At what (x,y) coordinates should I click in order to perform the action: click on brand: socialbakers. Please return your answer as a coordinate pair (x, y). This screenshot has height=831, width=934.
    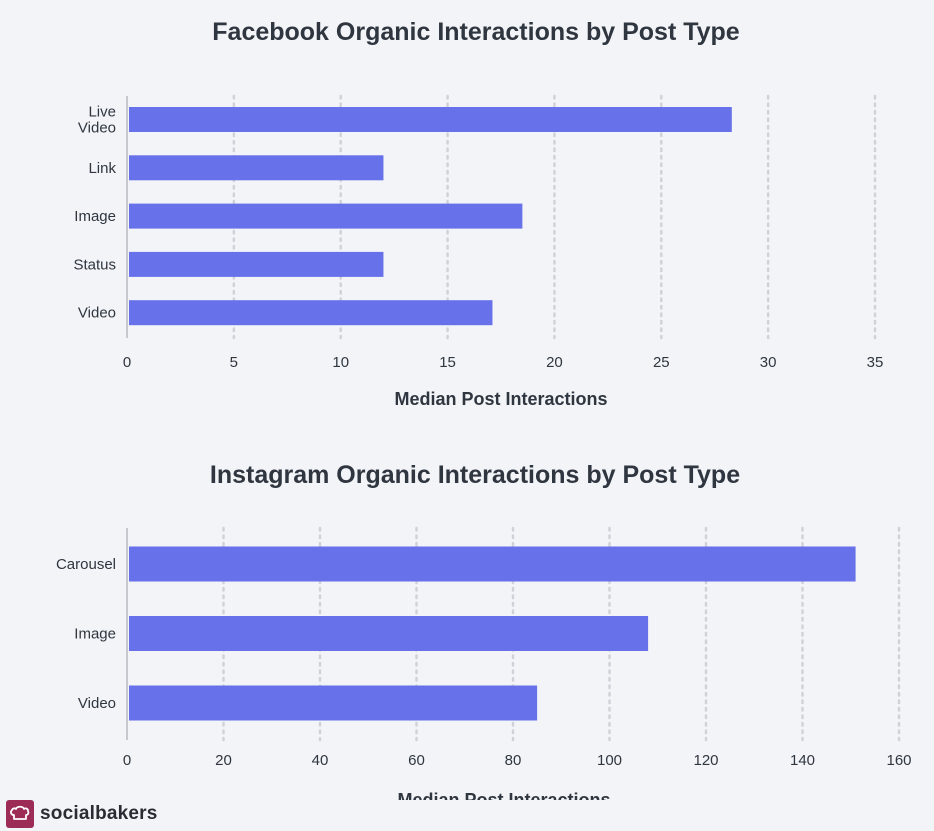
    Looking at the image, I should click on (82, 814).